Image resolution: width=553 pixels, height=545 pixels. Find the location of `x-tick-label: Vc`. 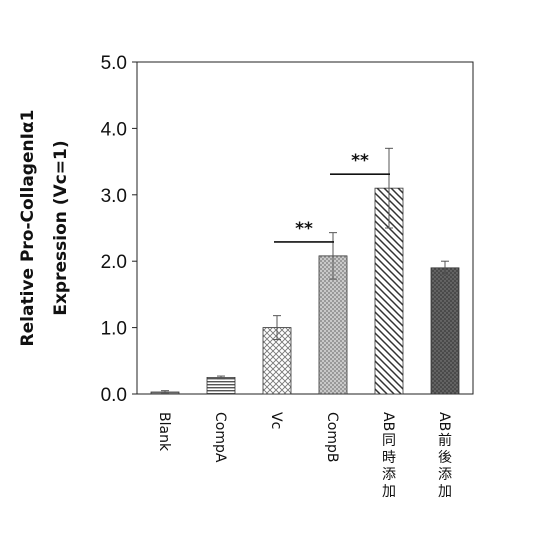

x-tick-label: Vc is located at coordinates (276, 420).